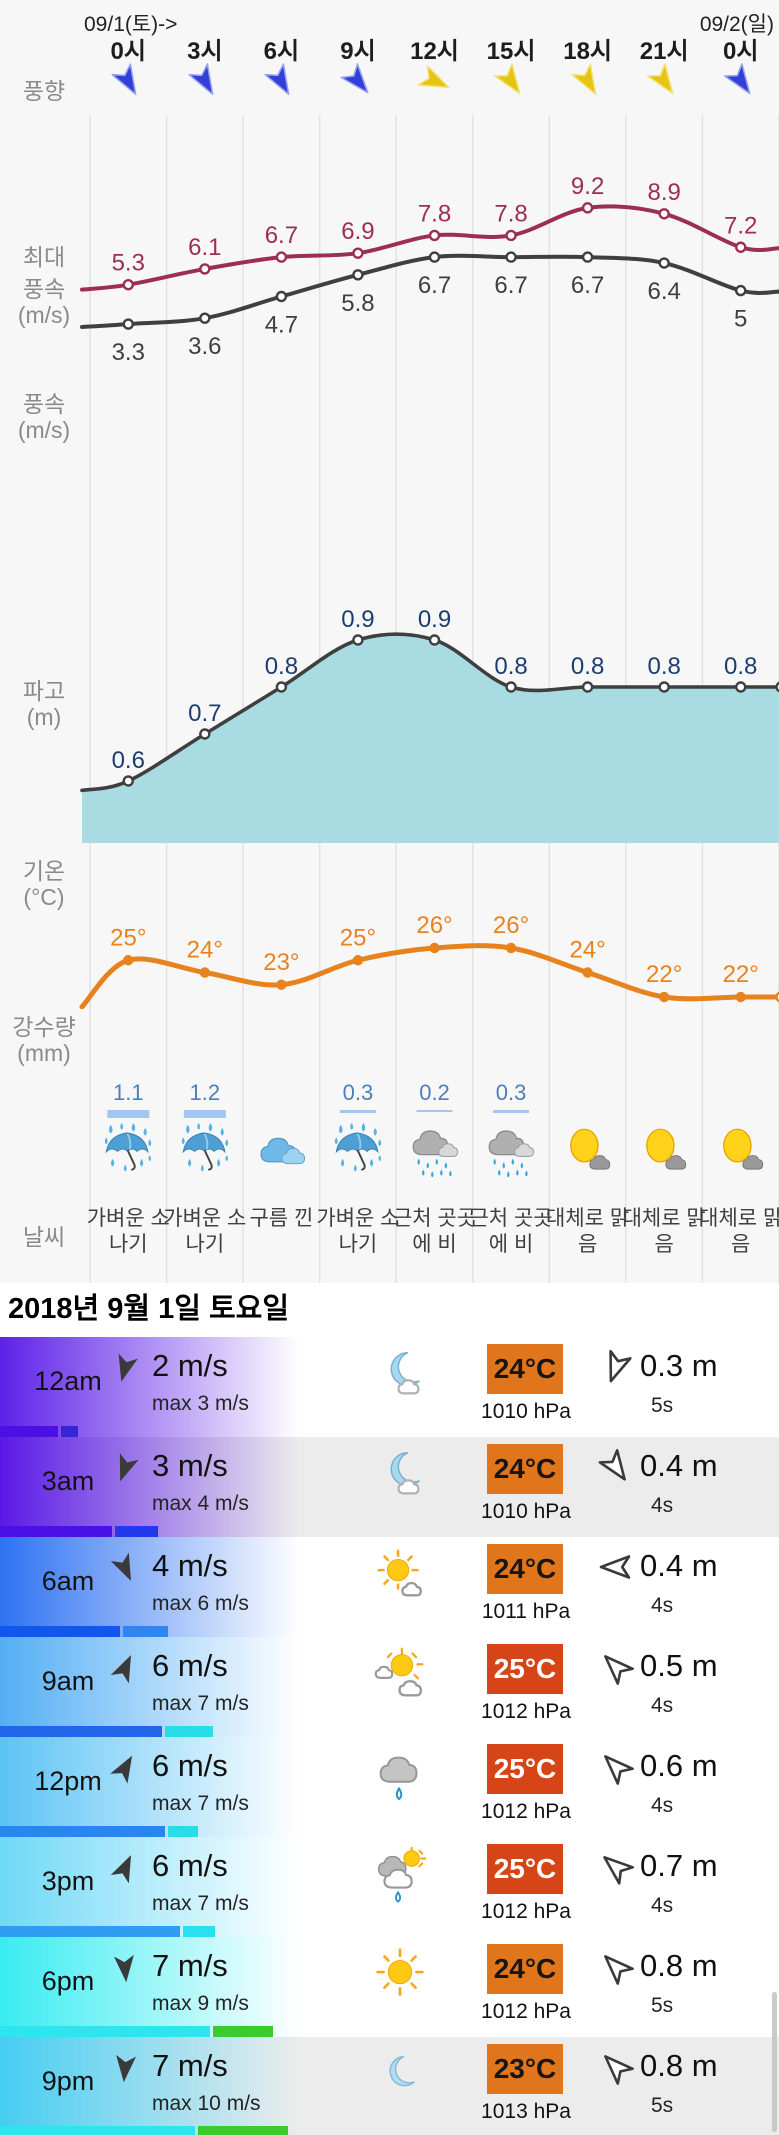  Describe the element at coordinates (434, 213) in the screenshot. I see `chart-value-label: 7.8` at that location.